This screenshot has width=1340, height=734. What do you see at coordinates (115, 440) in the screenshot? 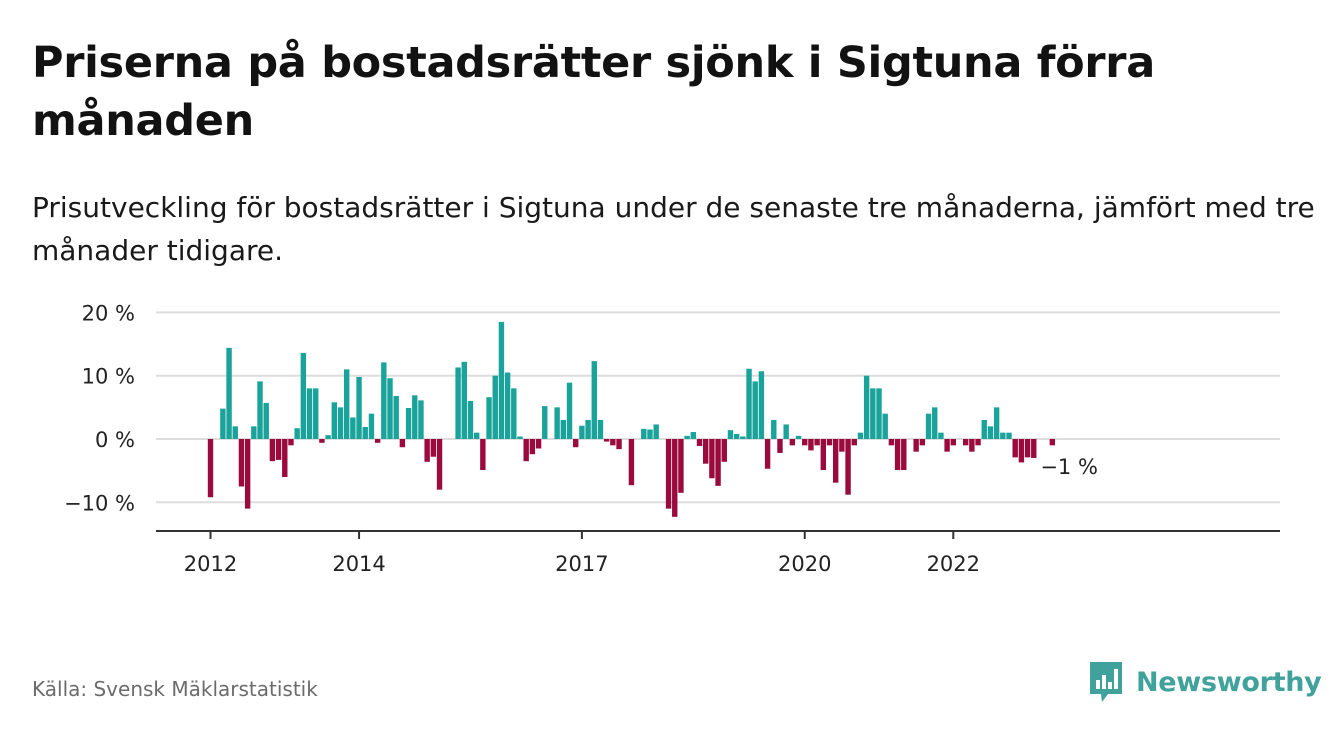
I see `y-tick-label: 0 %` at bounding box center [115, 440].